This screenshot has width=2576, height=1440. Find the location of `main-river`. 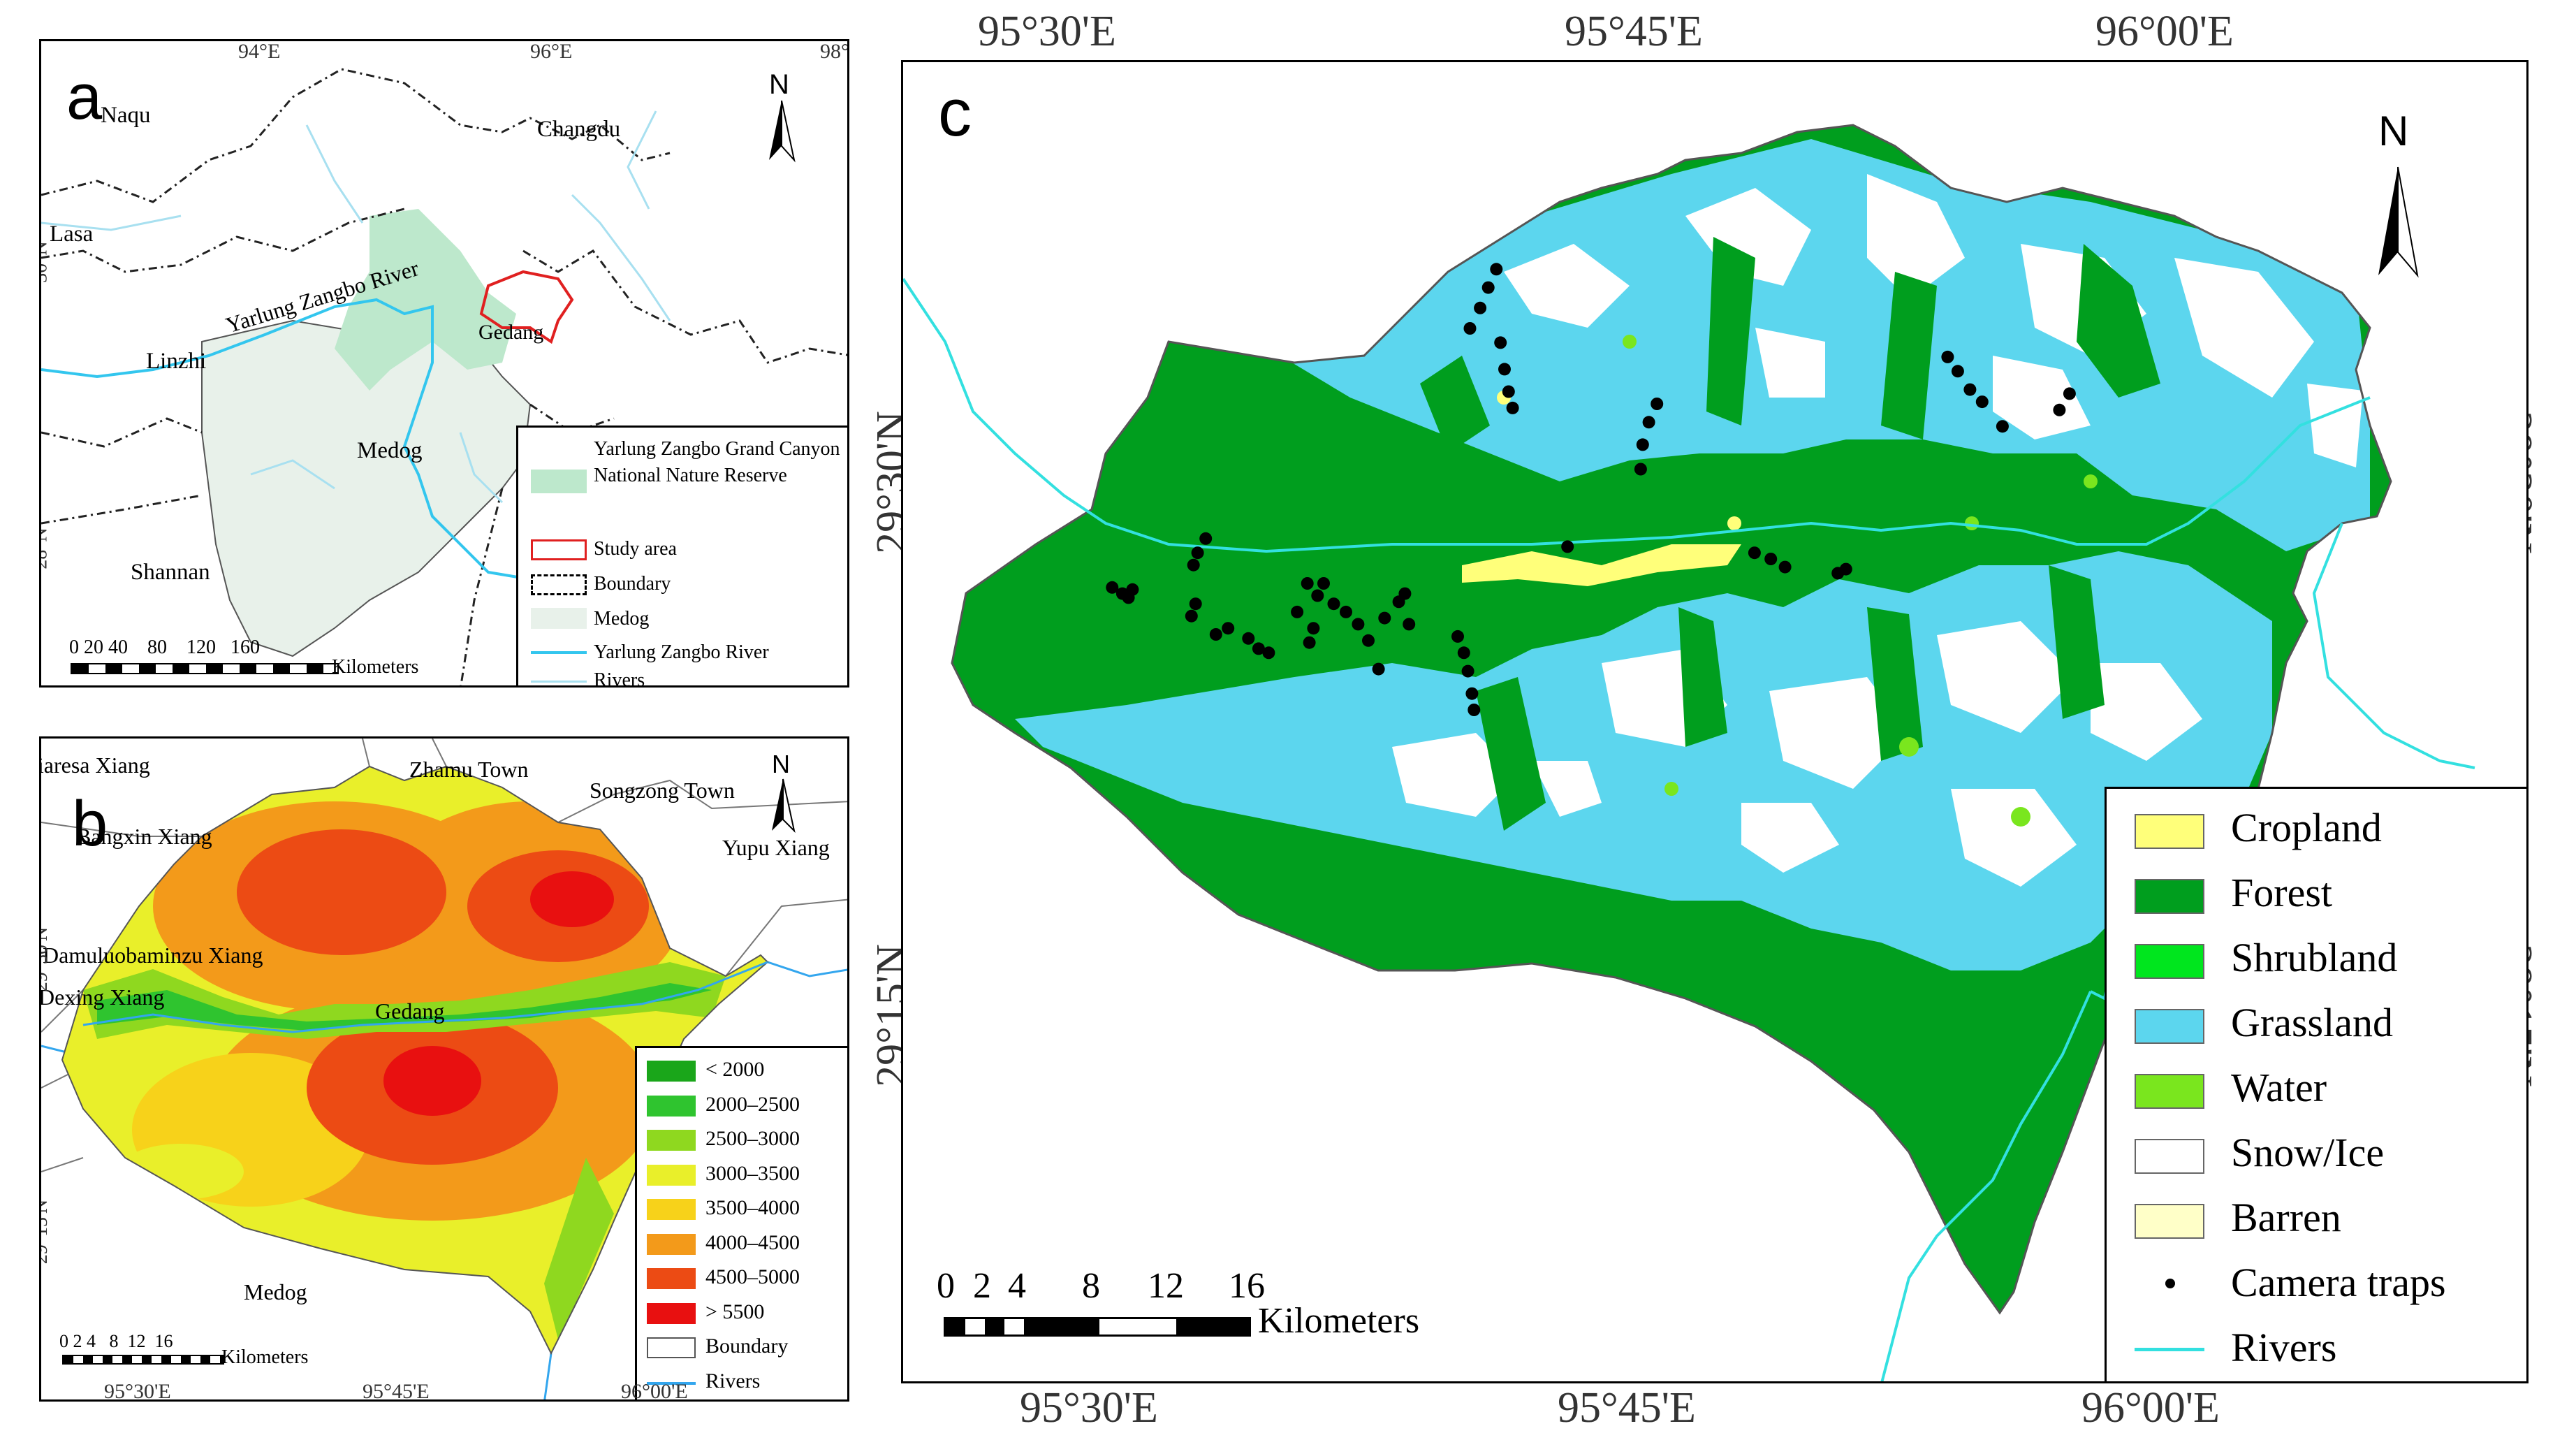

main-river is located at coordinates (1637, 415).